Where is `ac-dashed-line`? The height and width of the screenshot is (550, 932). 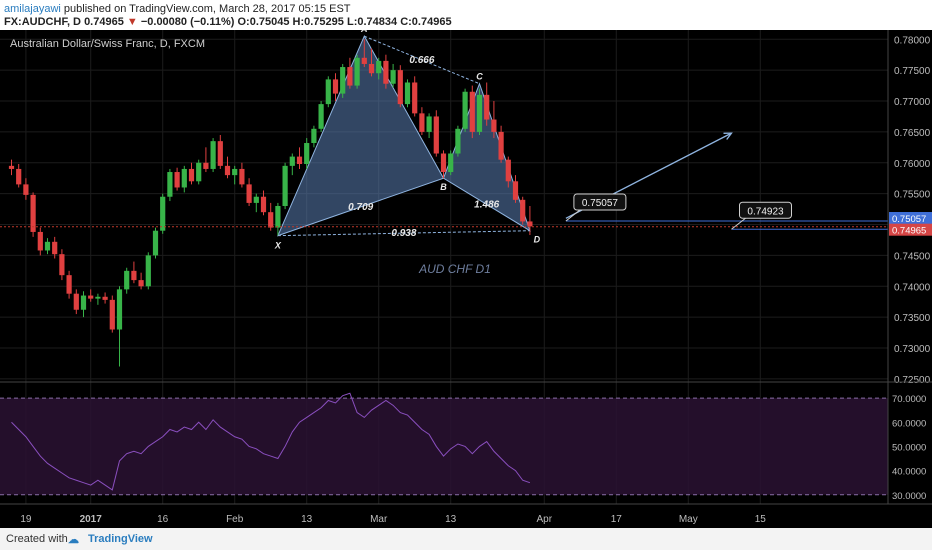 ac-dashed-line is located at coordinates (422, 60).